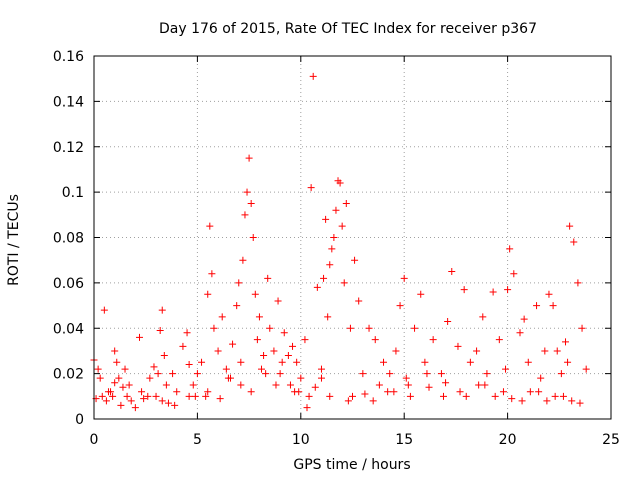 This screenshot has height=480, width=640. I want to click on x-tick-label: 5, so click(197, 440).